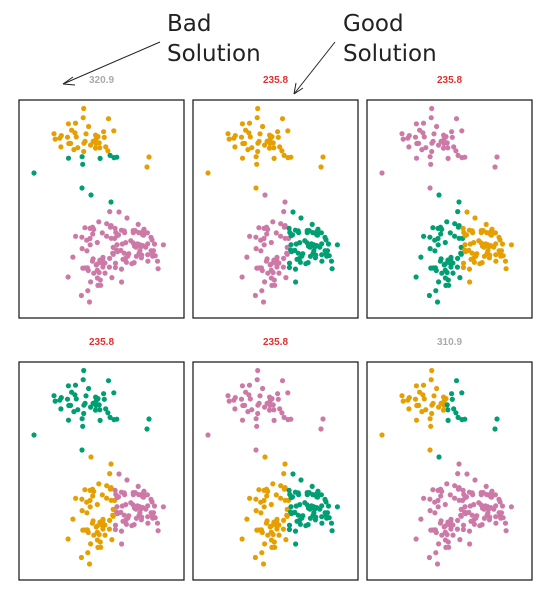 The width and height of the screenshot is (544, 592). Describe the element at coordinates (101, 459) in the screenshot. I see `scatter-panel-4: 235.8` at that location.